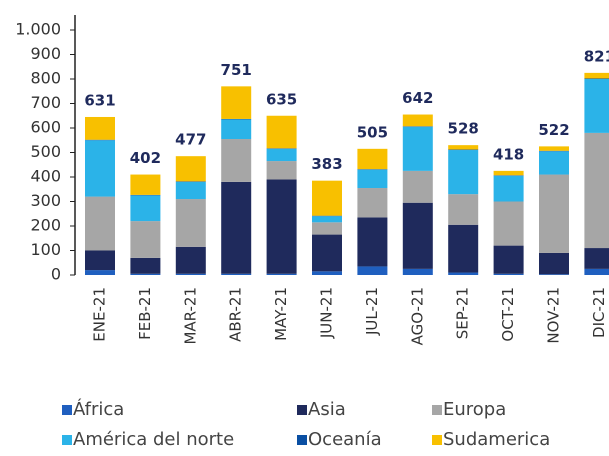  Describe the element at coordinates (45, 53) in the screenshot. I see `y-tick-label: 900` at that location.